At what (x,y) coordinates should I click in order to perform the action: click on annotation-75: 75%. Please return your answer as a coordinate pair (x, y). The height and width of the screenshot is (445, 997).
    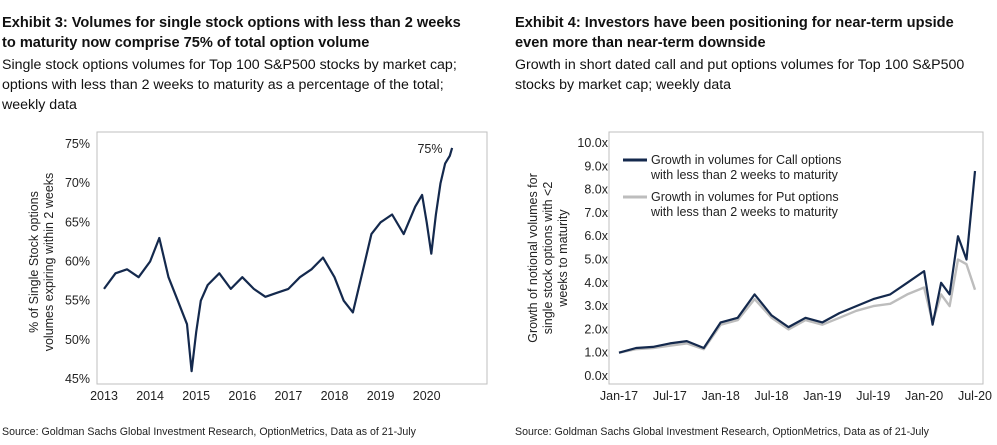
    Looking at the image, I should click on (429, 149).